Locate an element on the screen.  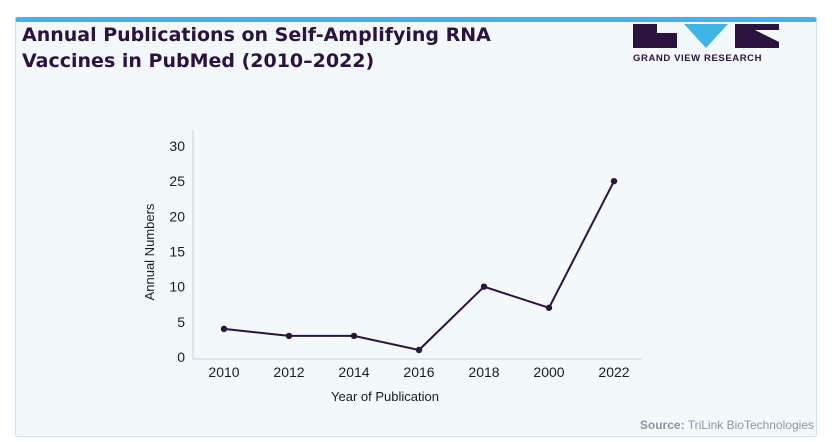
y-tick-label: 5 is located at coordinates (181, 322).